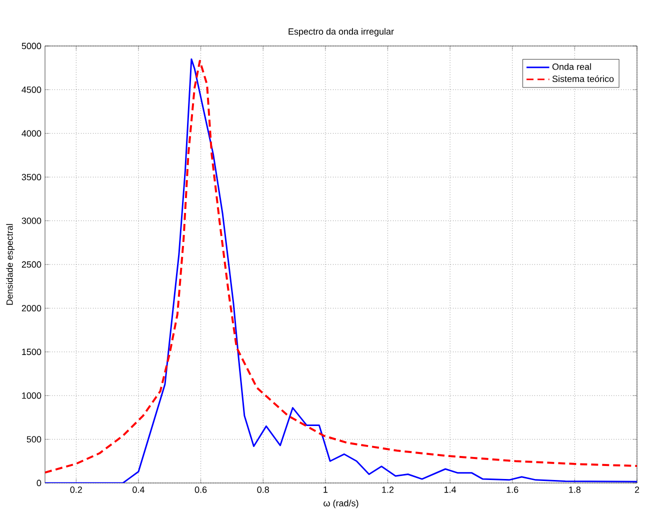 The width and height of the screenshot is (670, 518). Describe the element at coordinates (10, 264) in the screenshot. I see `y-axis-title: Densidade espectral` at that location.